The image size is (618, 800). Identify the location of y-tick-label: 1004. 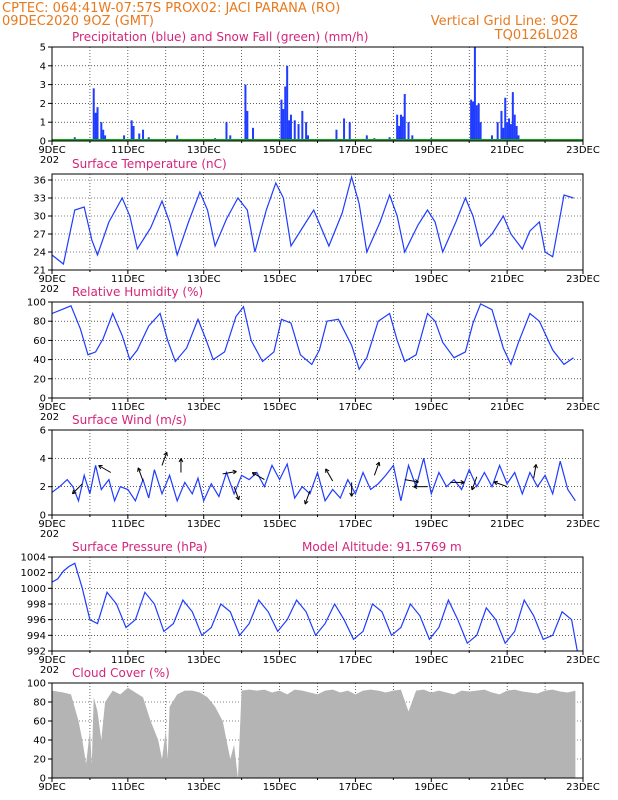
(33, 558).